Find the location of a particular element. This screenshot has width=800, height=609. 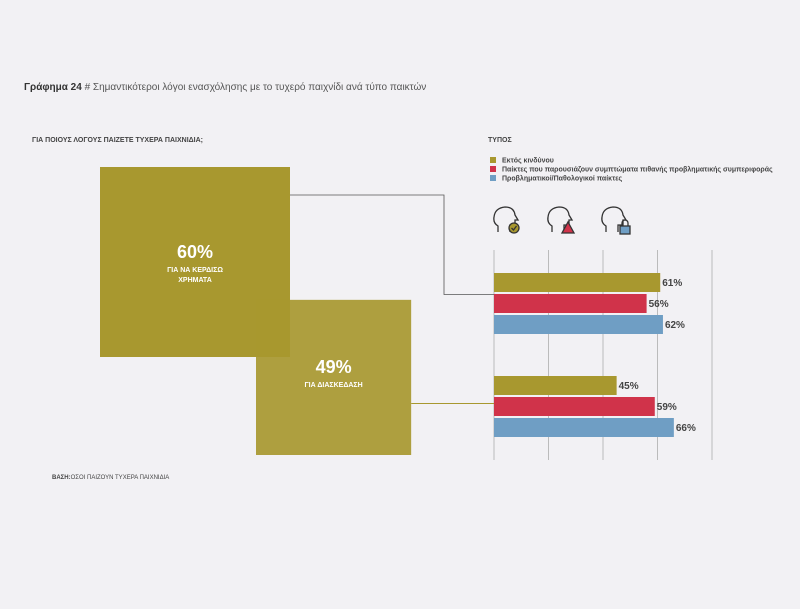

icon-lock is located at coordinates (625, 230).